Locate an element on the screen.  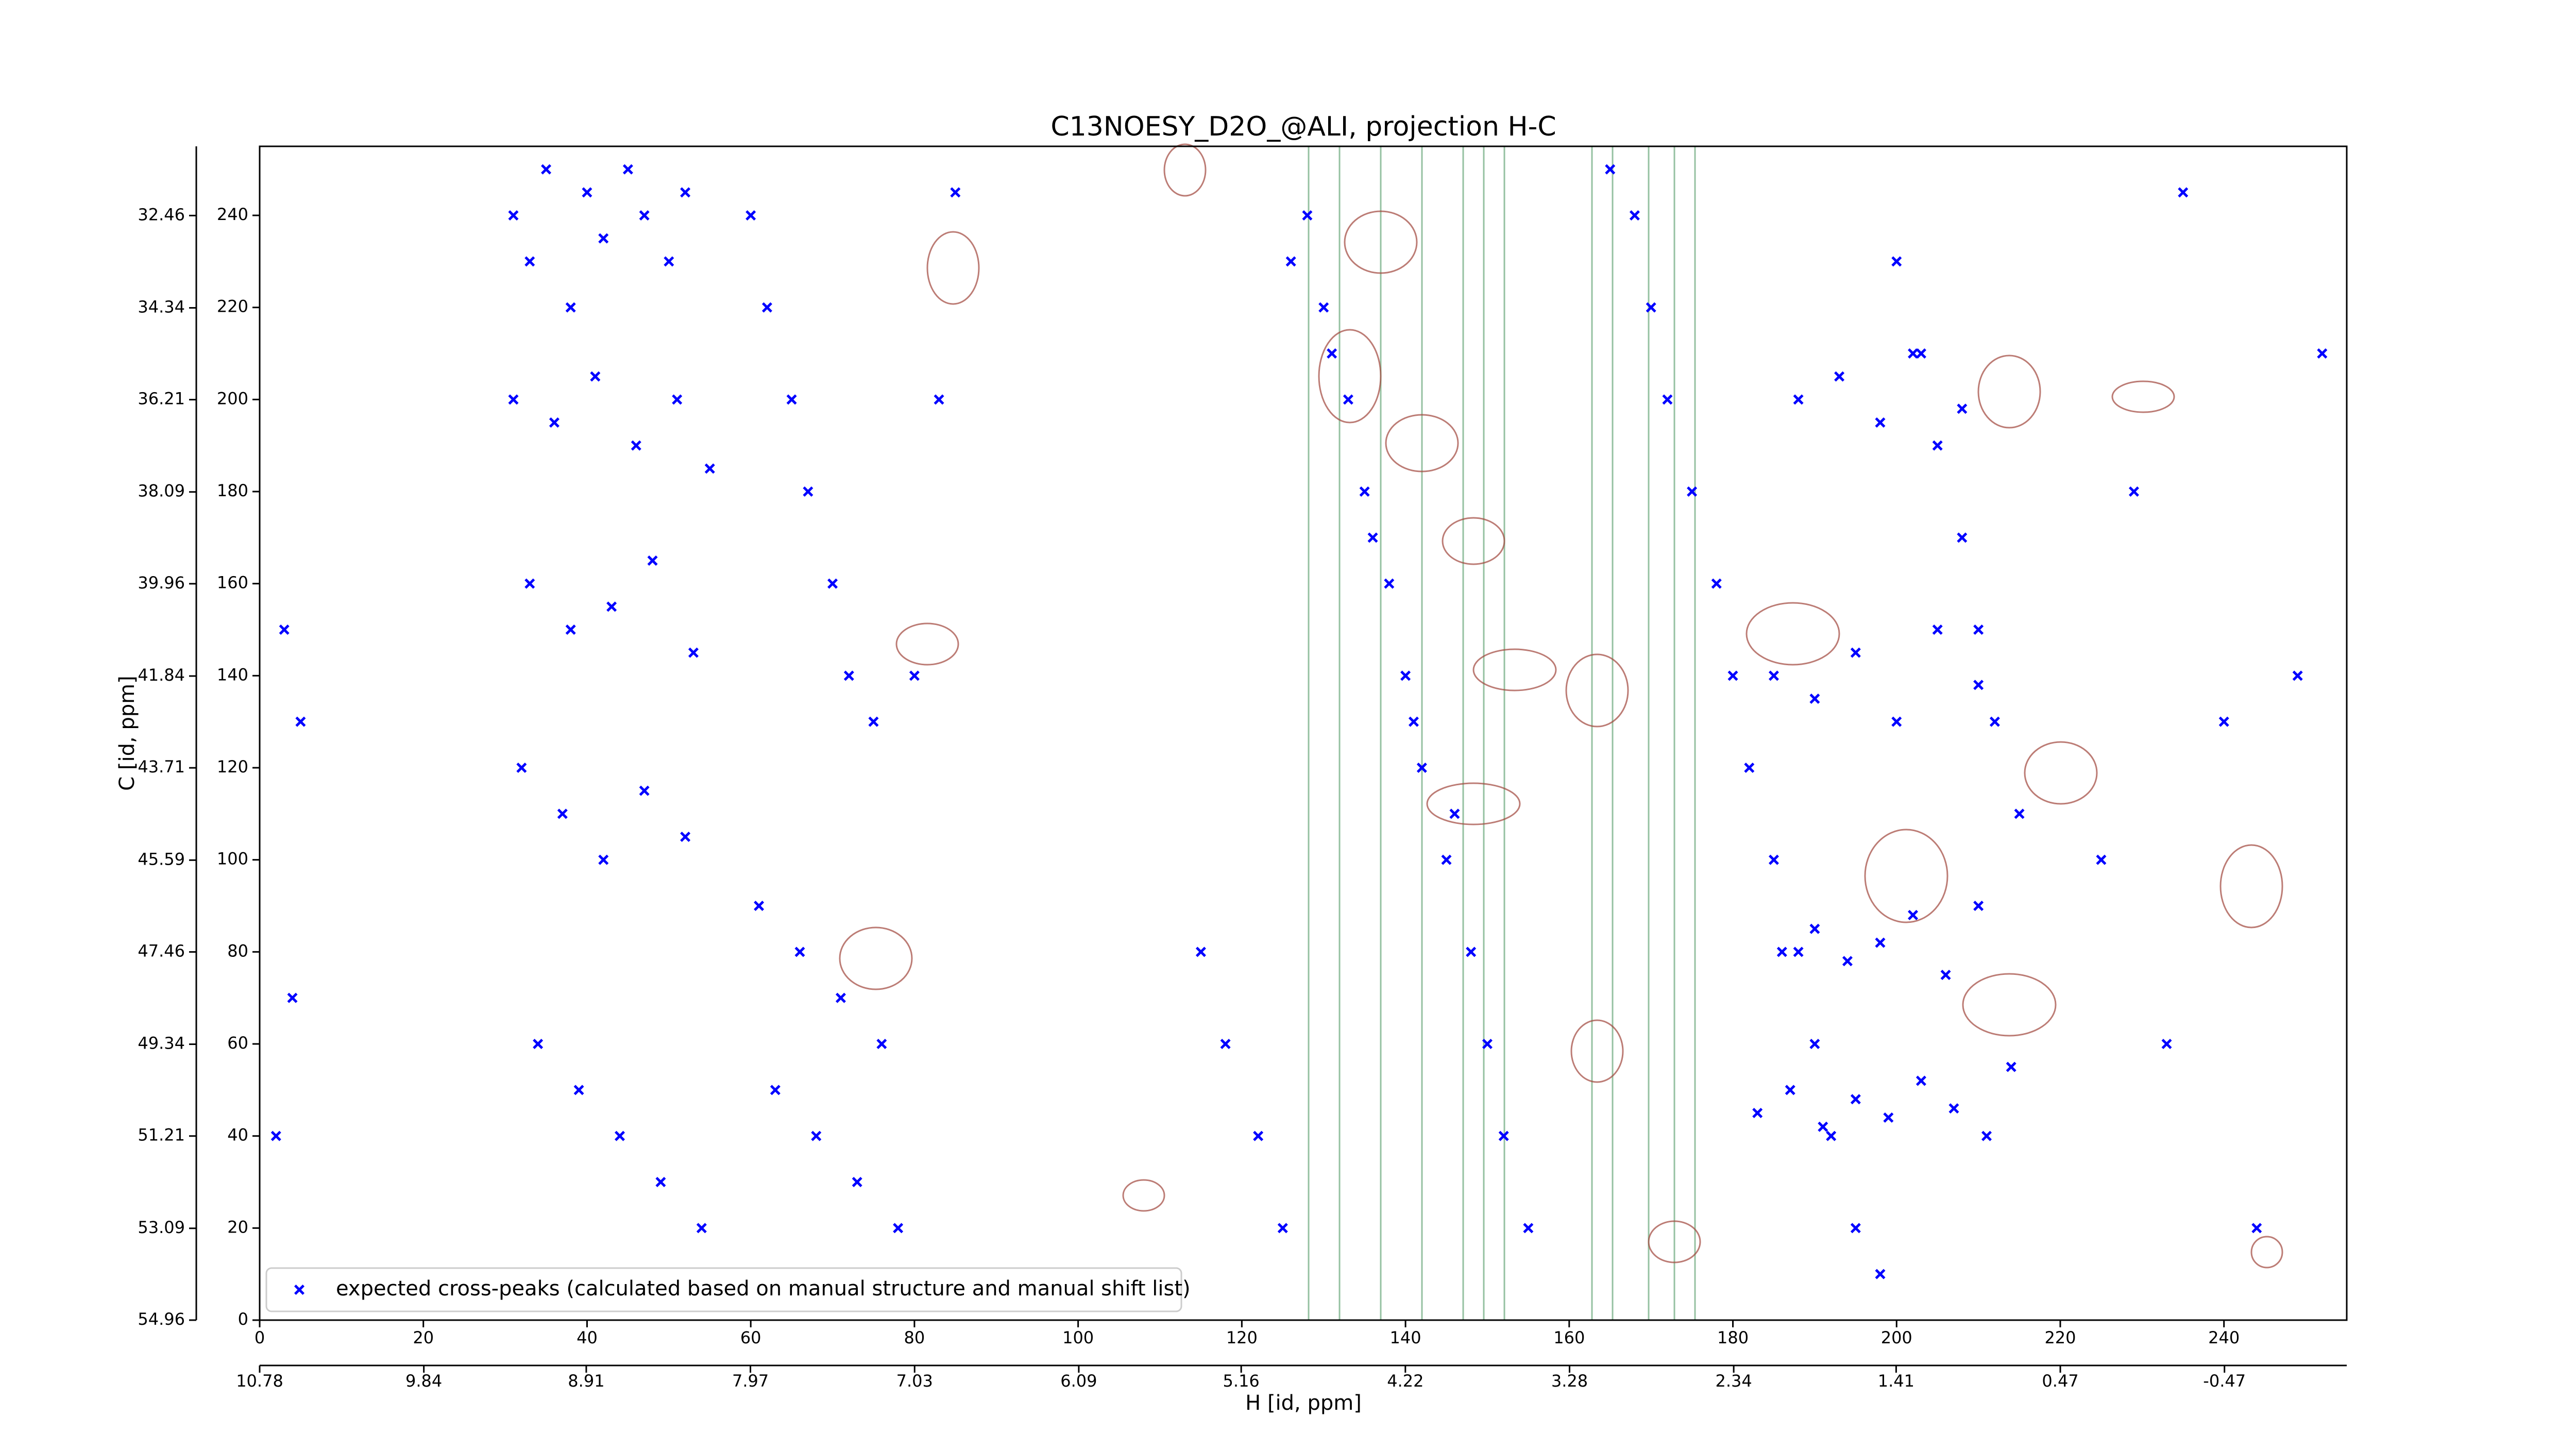
y2-tick-label: 43.71 is located at coordinates (161, 767).